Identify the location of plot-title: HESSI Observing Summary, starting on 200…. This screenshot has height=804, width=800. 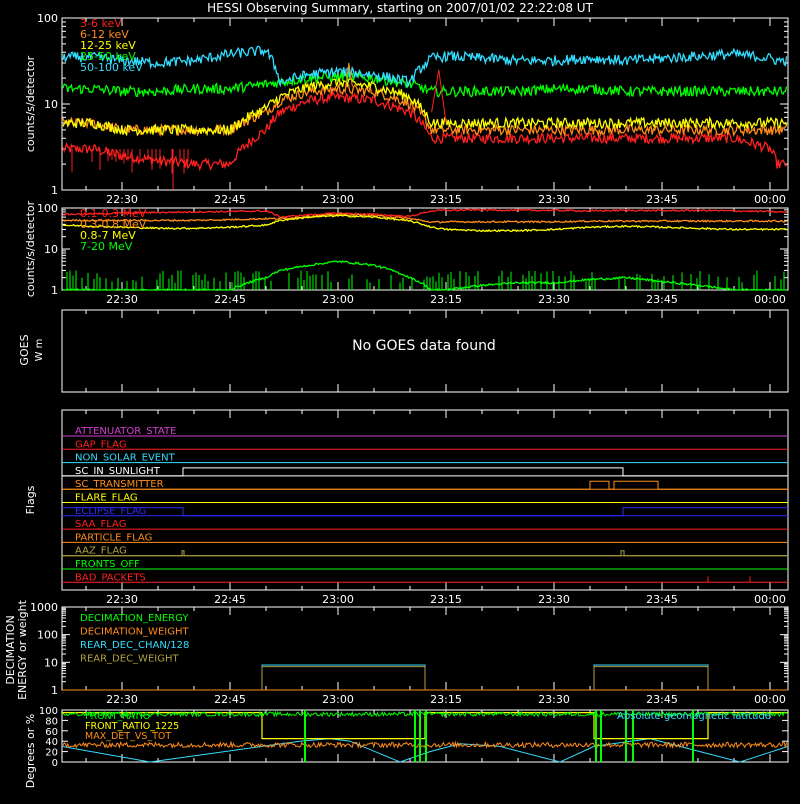
(400, 8).